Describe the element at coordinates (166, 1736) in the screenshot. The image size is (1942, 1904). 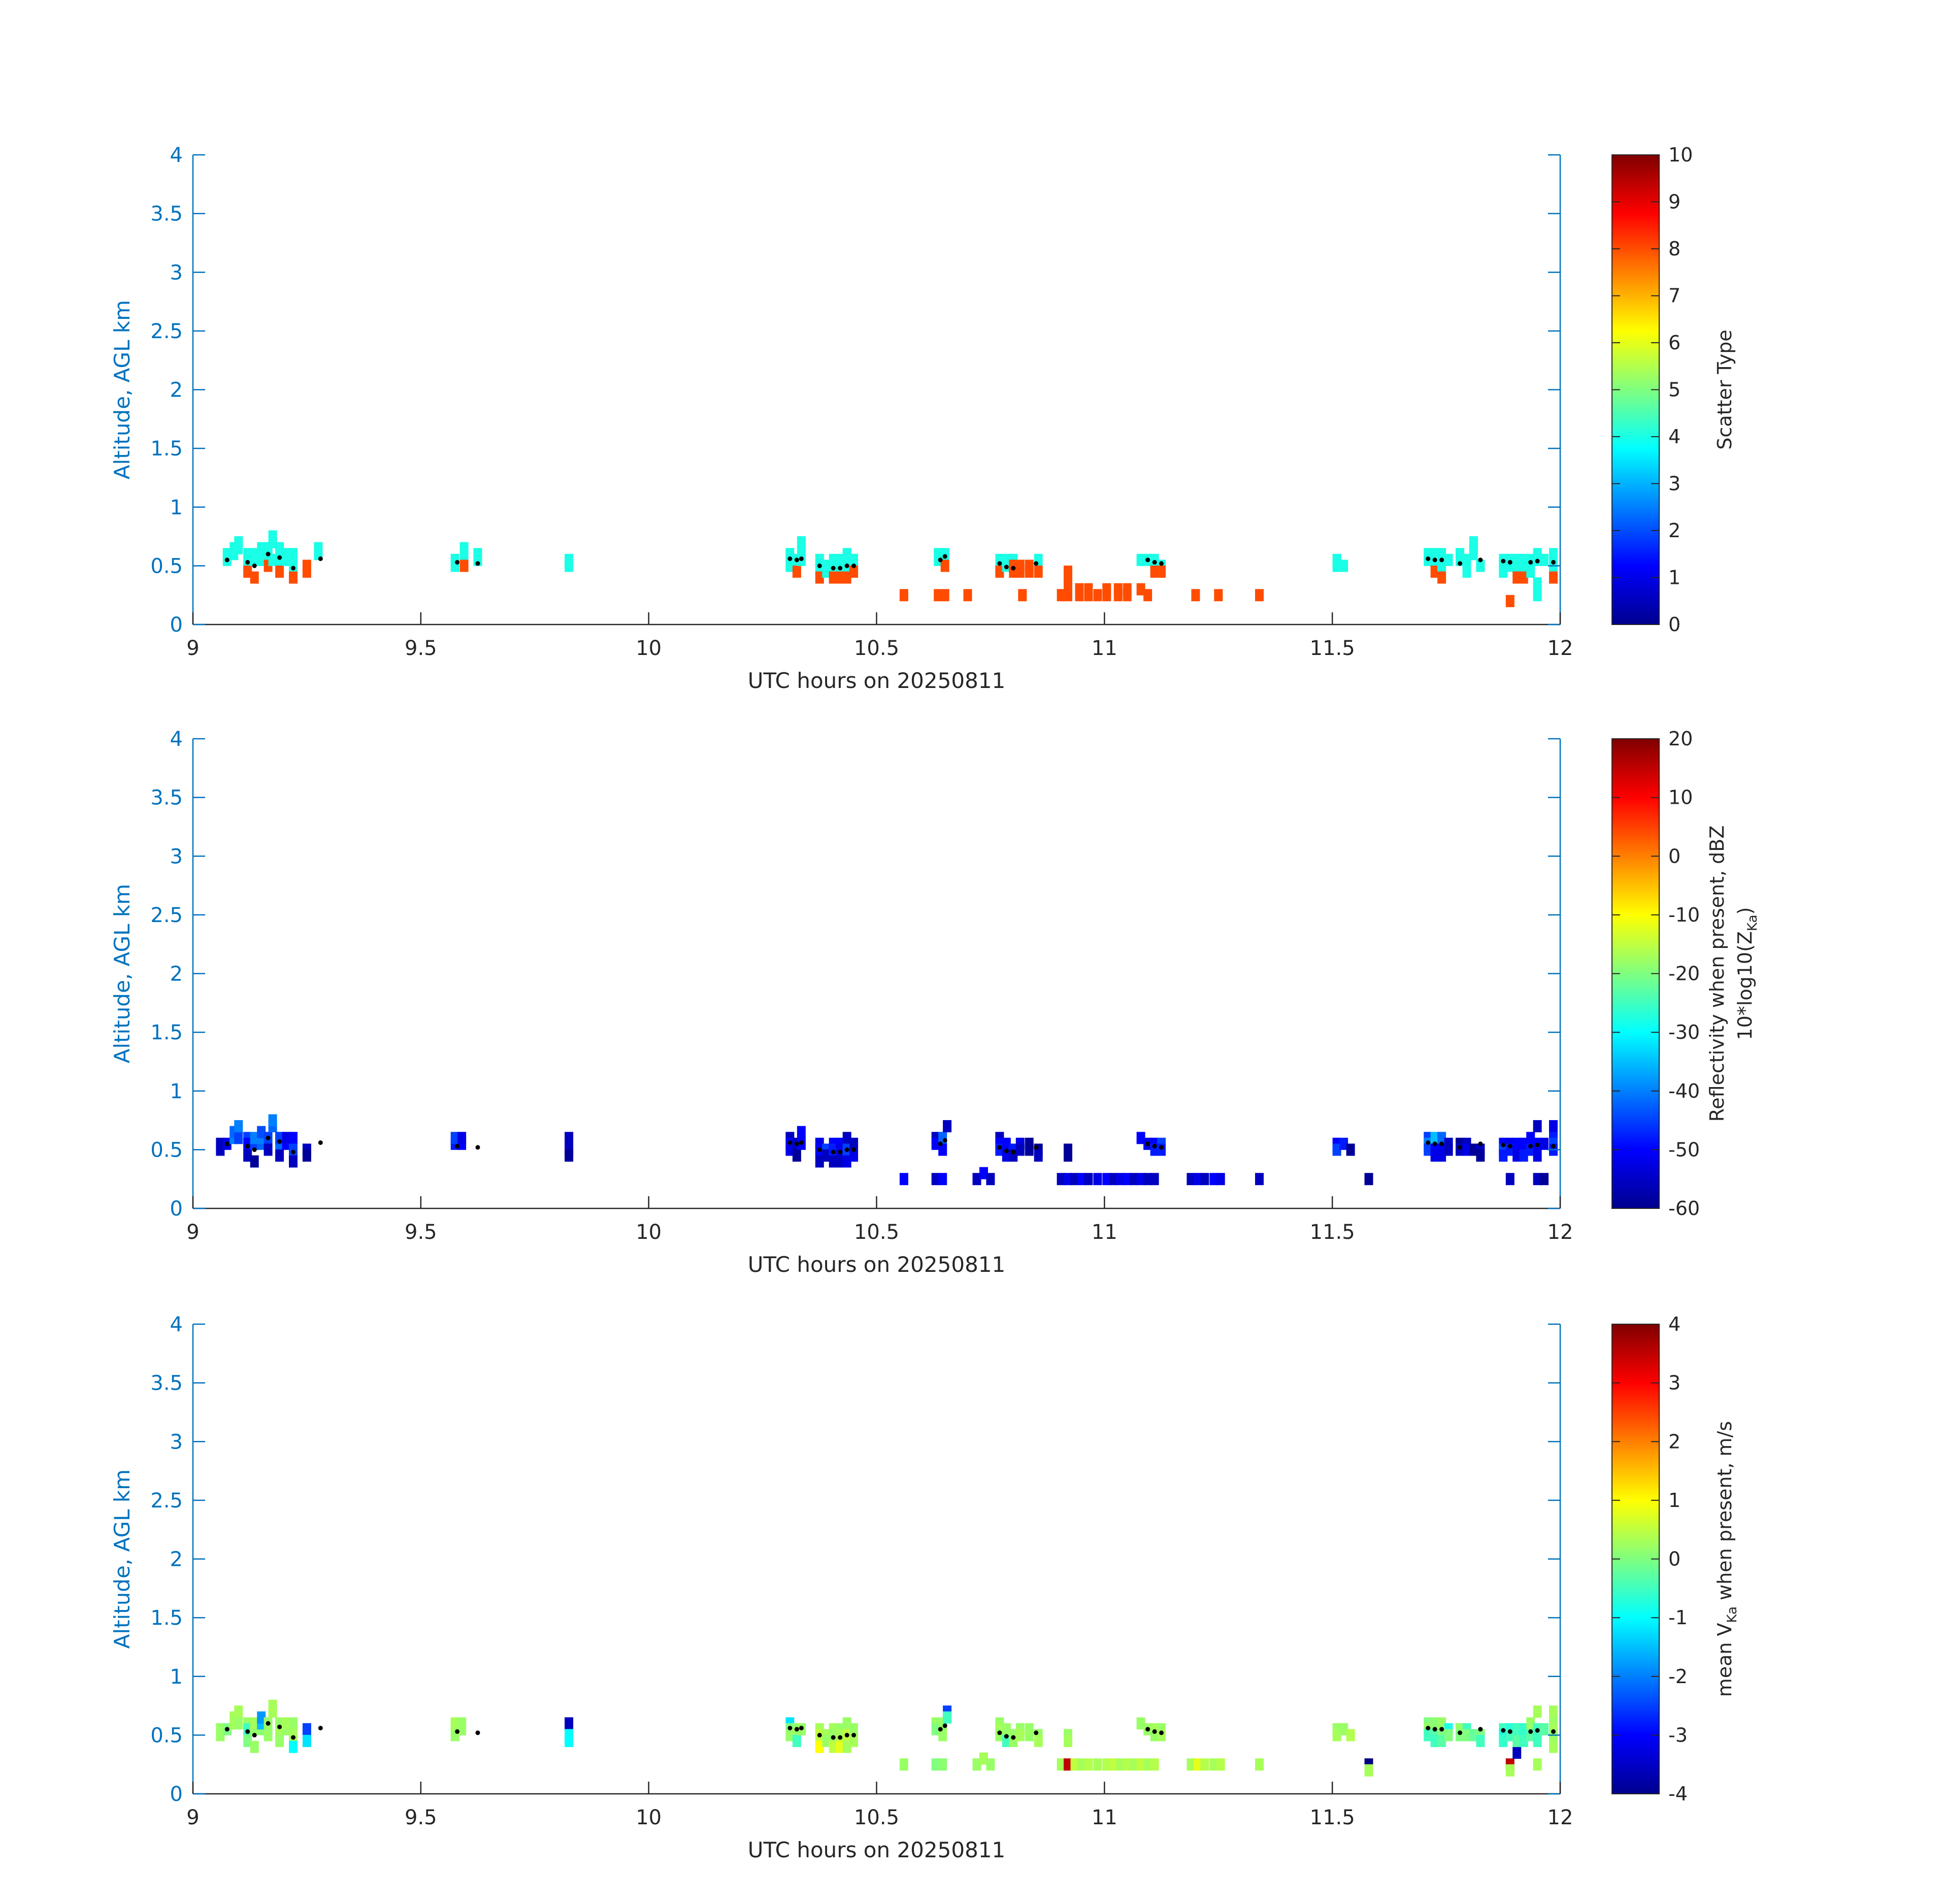
I see `y-tick-label: 0.5` at that location.